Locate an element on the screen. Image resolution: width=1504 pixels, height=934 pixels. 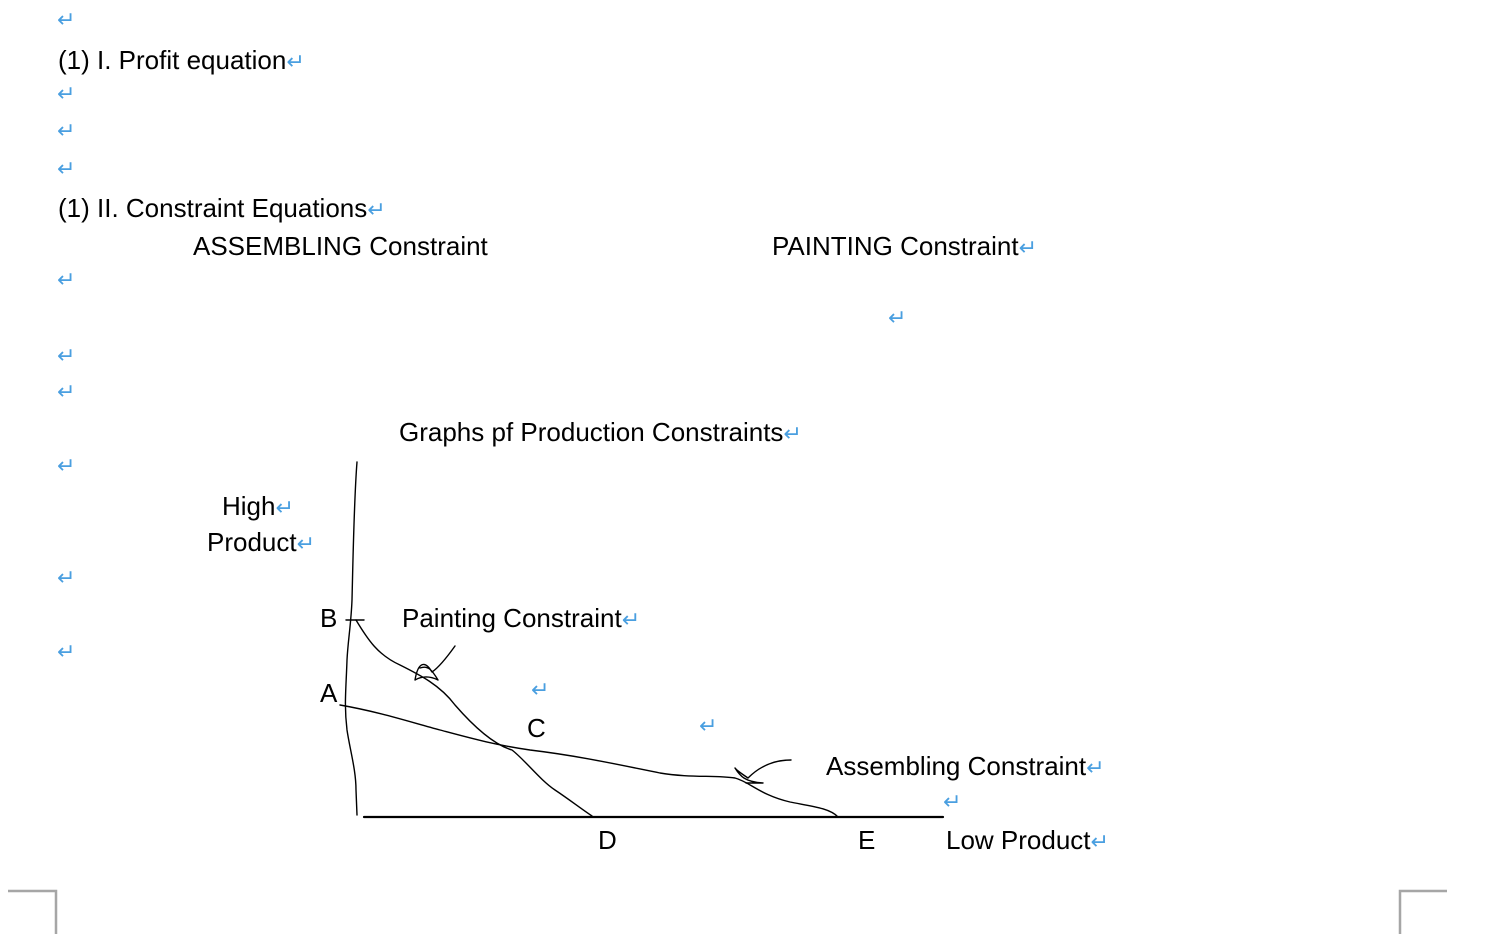
assembling-pointer-scribble is located at coordinates (763, 771).